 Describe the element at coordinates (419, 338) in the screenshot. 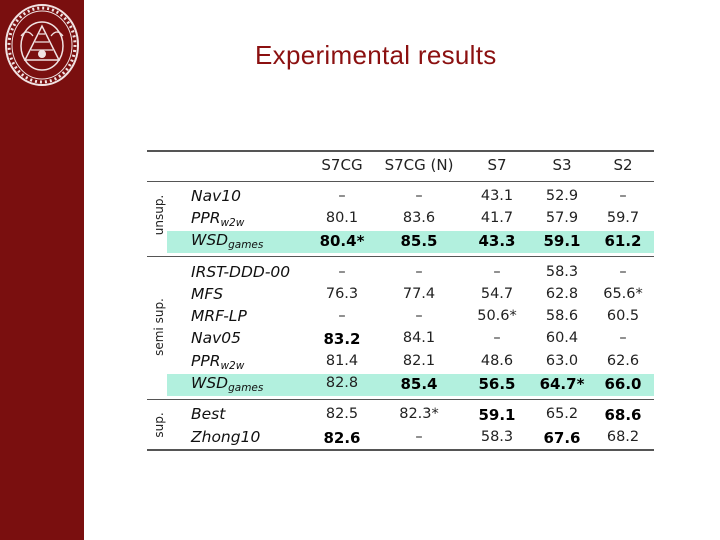

I see `table-cell: 84.1` at that location.